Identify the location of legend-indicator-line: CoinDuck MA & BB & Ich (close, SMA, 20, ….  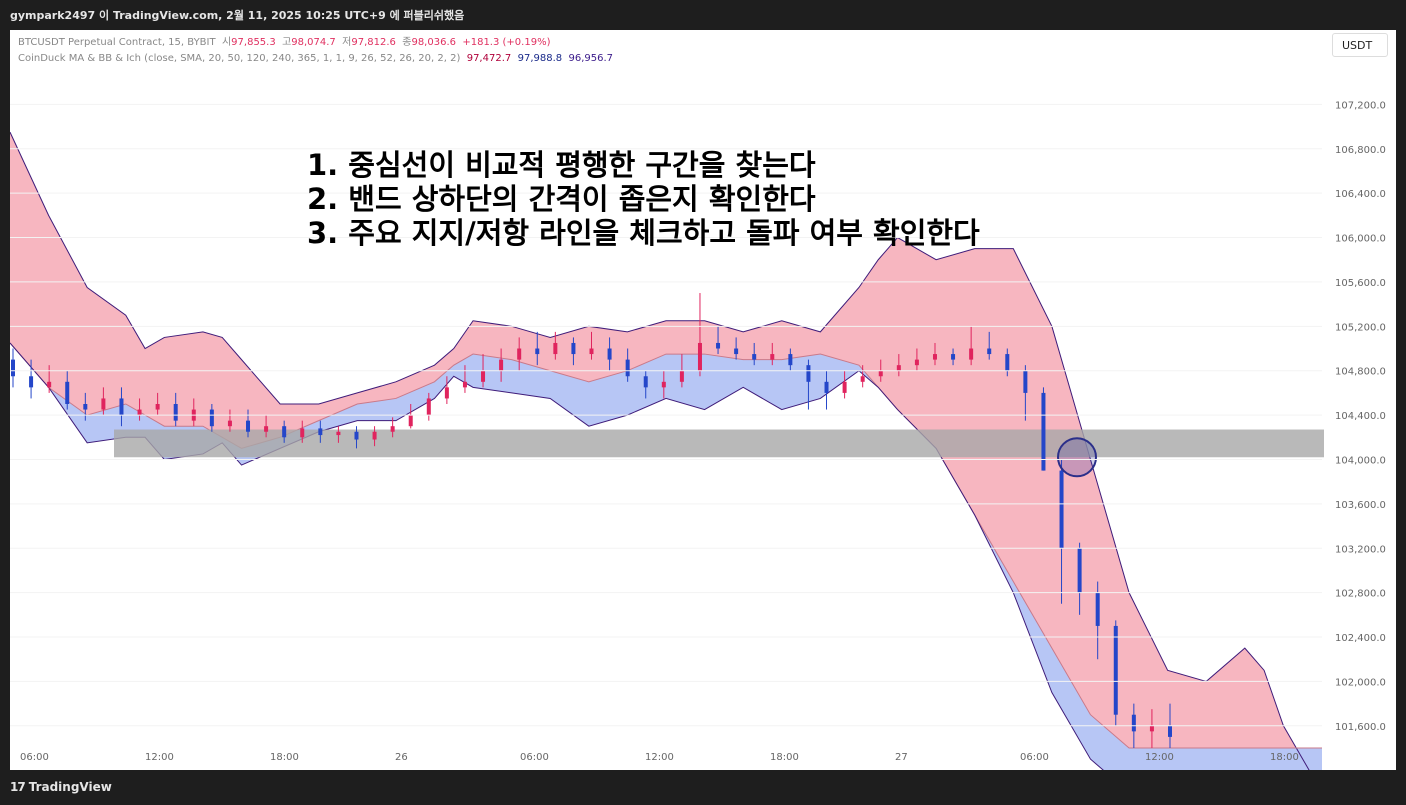
(315, 59).